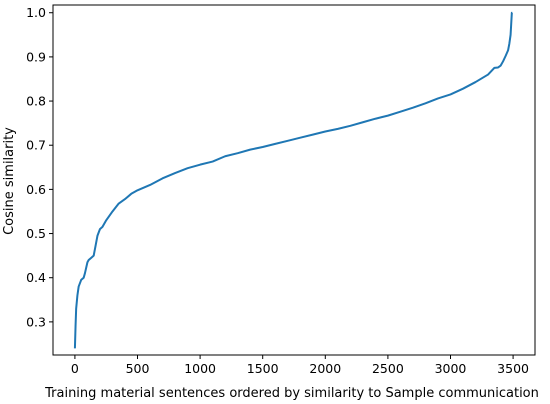  What do you see at coordinates (36, 277) in the screenshot?
I see `y-tick-label: 0.4` at bounding box center [36, 277].